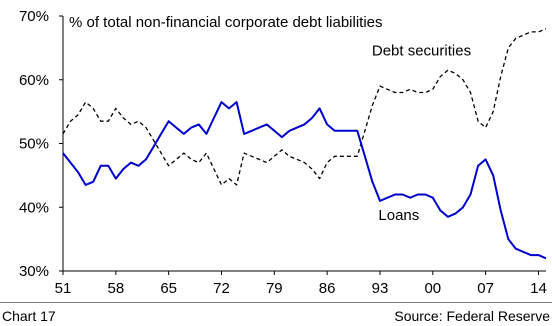  What do you see at coordinates (34, 207) in the screenshot?
I see `y-tick-label: 40%` at bounding box center [34, 207].